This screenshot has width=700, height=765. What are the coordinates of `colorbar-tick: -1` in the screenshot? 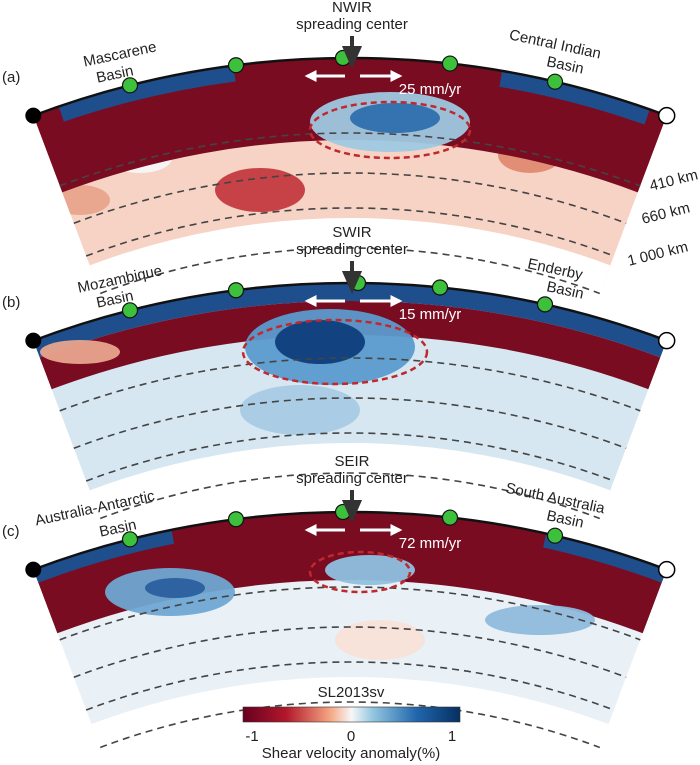 It's located at (251, 736).